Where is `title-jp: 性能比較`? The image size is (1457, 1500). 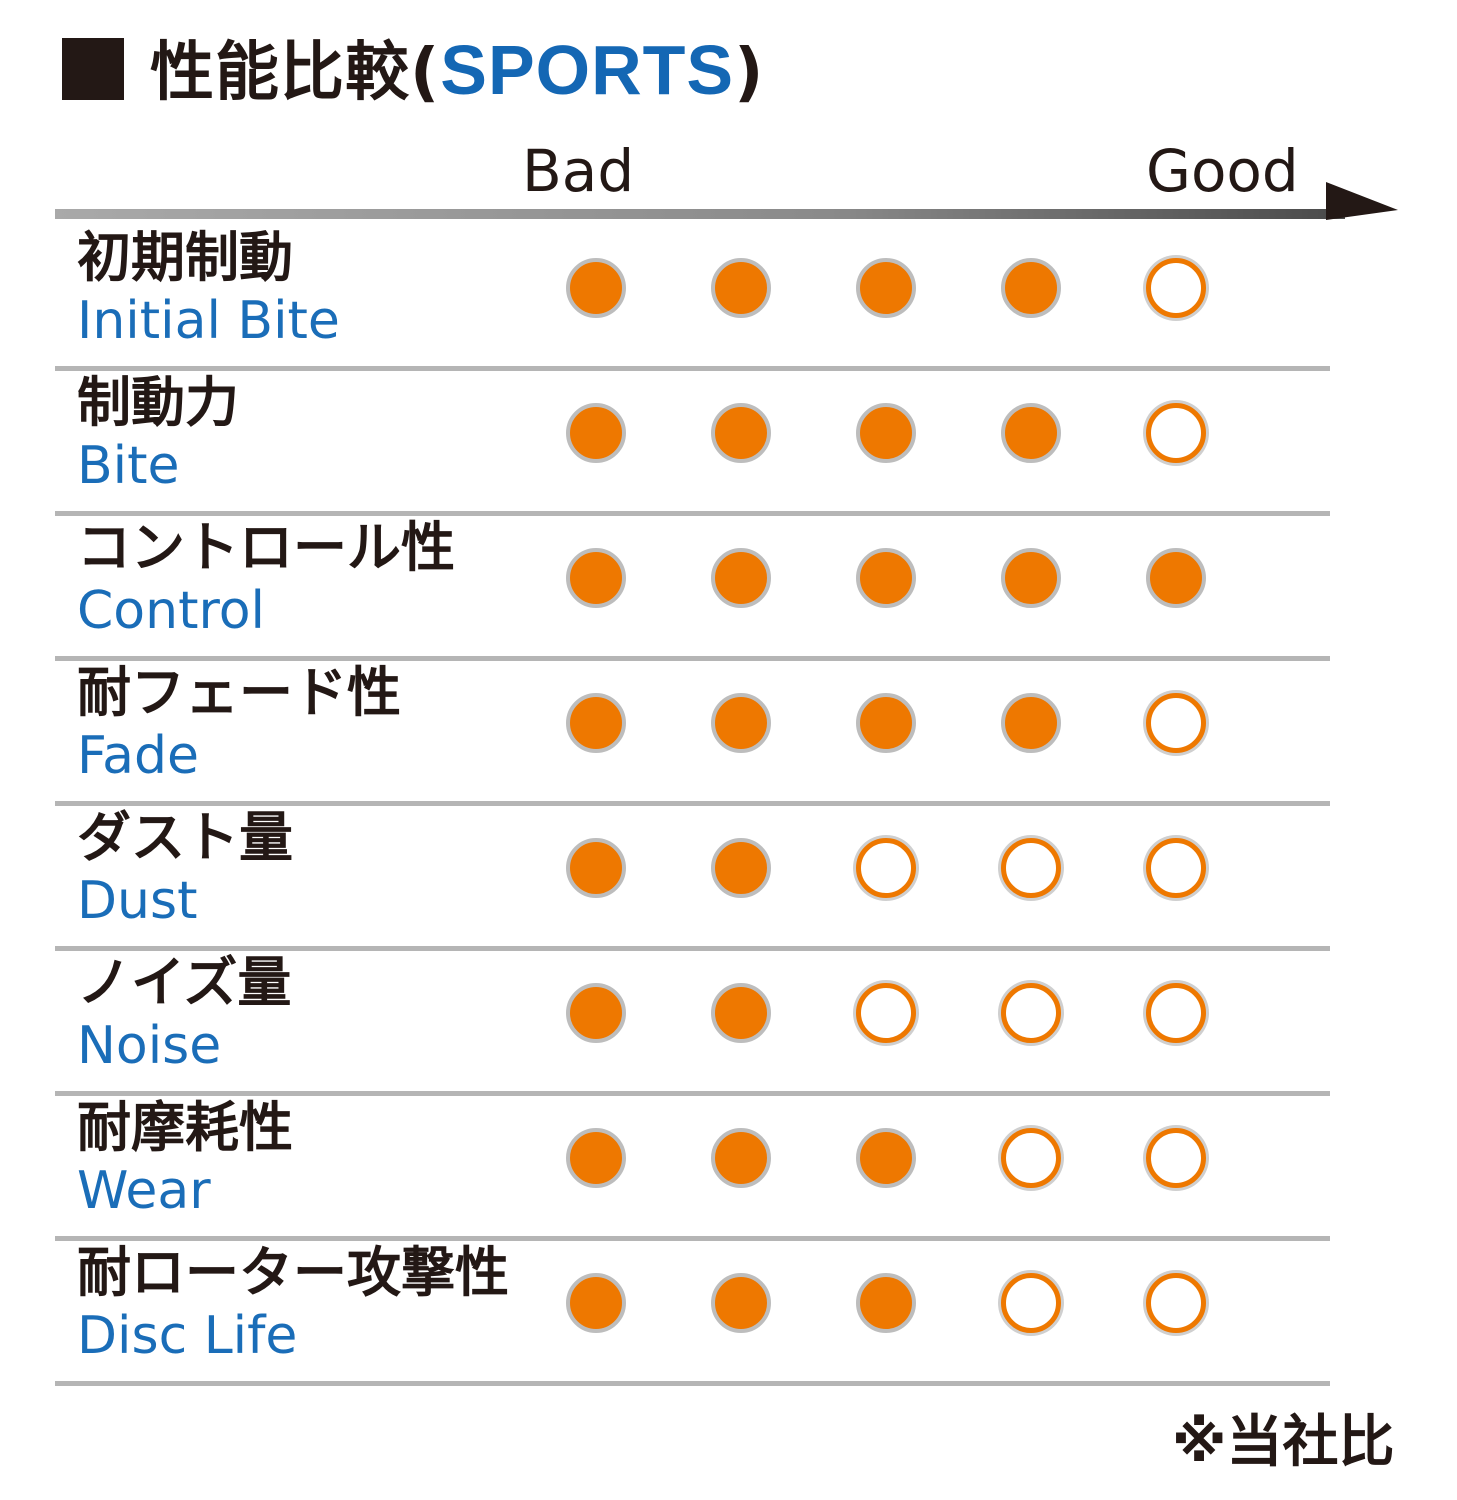 title-jp: 性能比較 is located at coordinates (280, 73).